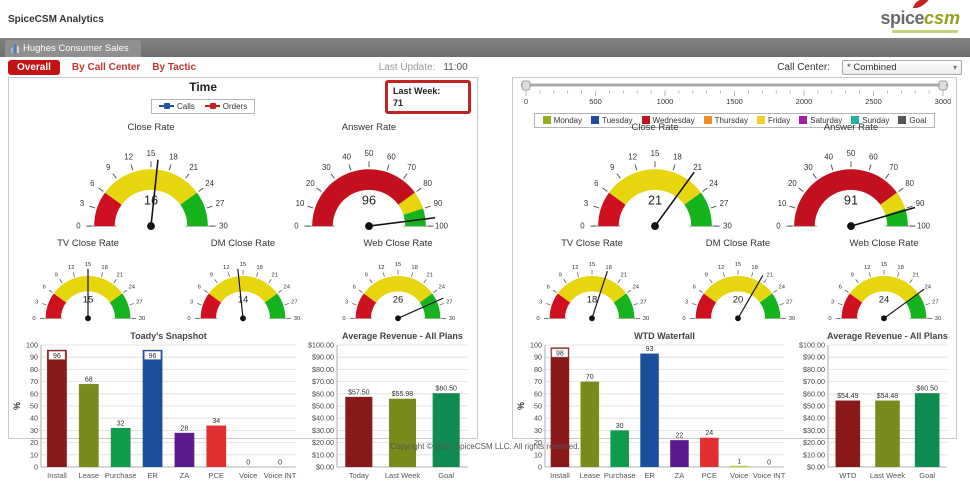 The height and width of the screenshot is (487, 970). I want to click on gauge-dial: 0 3 6 9 12 15 18 21 24 27 30 20, so click(739, 292).